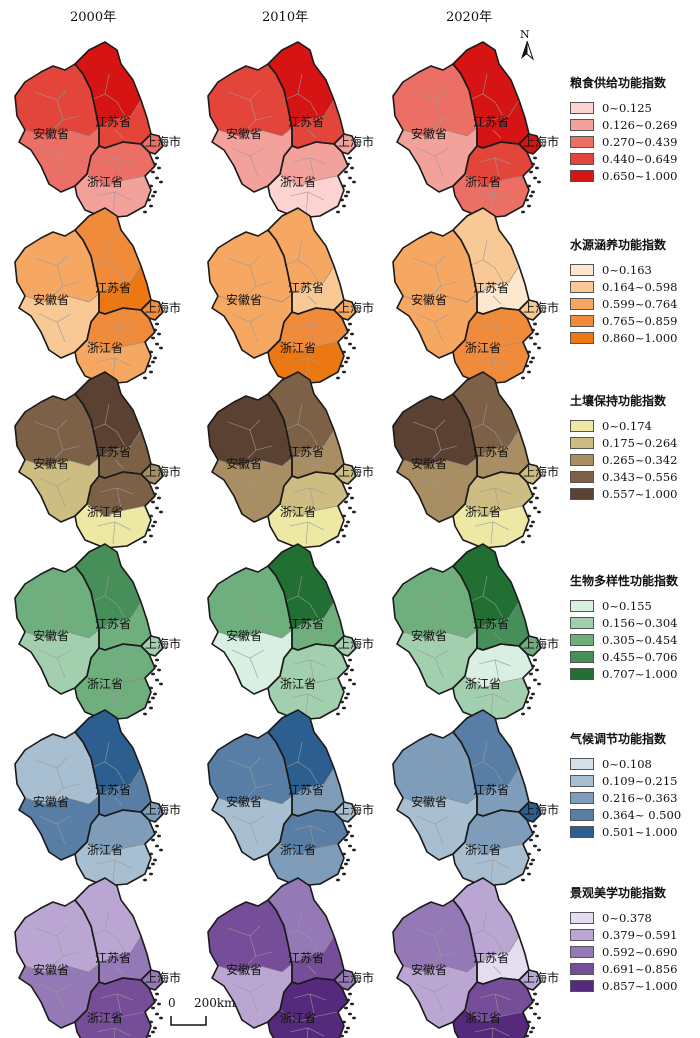 The image size is (700, 1038). Describe the element at coordinates (618, 893) in the screenshot. I see `legend-title: 景观美学功能指数` at that location.